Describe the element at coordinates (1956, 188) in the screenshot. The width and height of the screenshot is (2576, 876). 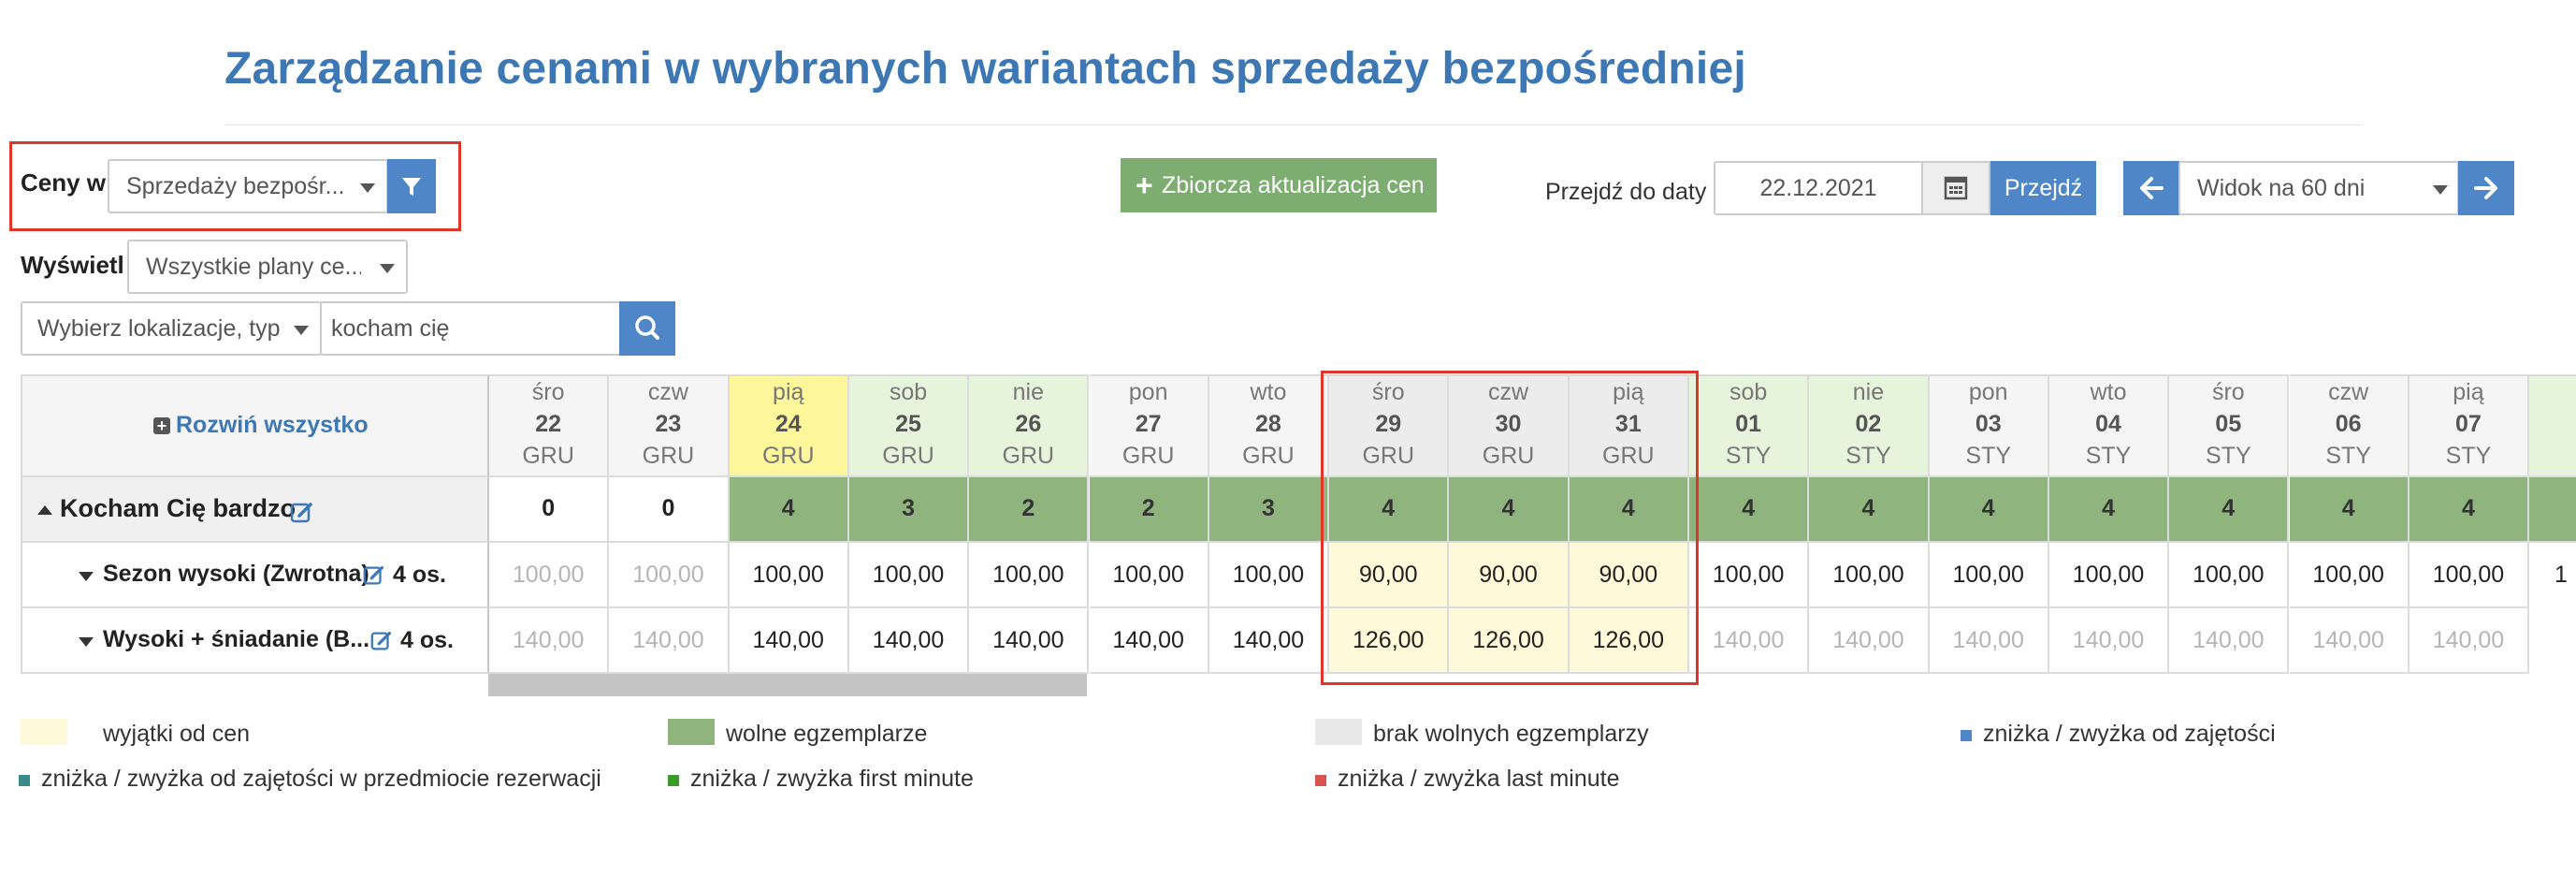
I see `calendar-button` at that location.